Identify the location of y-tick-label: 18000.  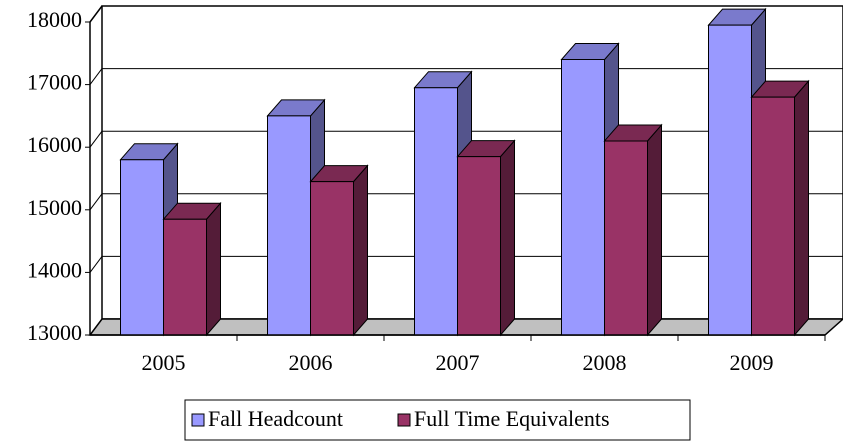
(54, 19).